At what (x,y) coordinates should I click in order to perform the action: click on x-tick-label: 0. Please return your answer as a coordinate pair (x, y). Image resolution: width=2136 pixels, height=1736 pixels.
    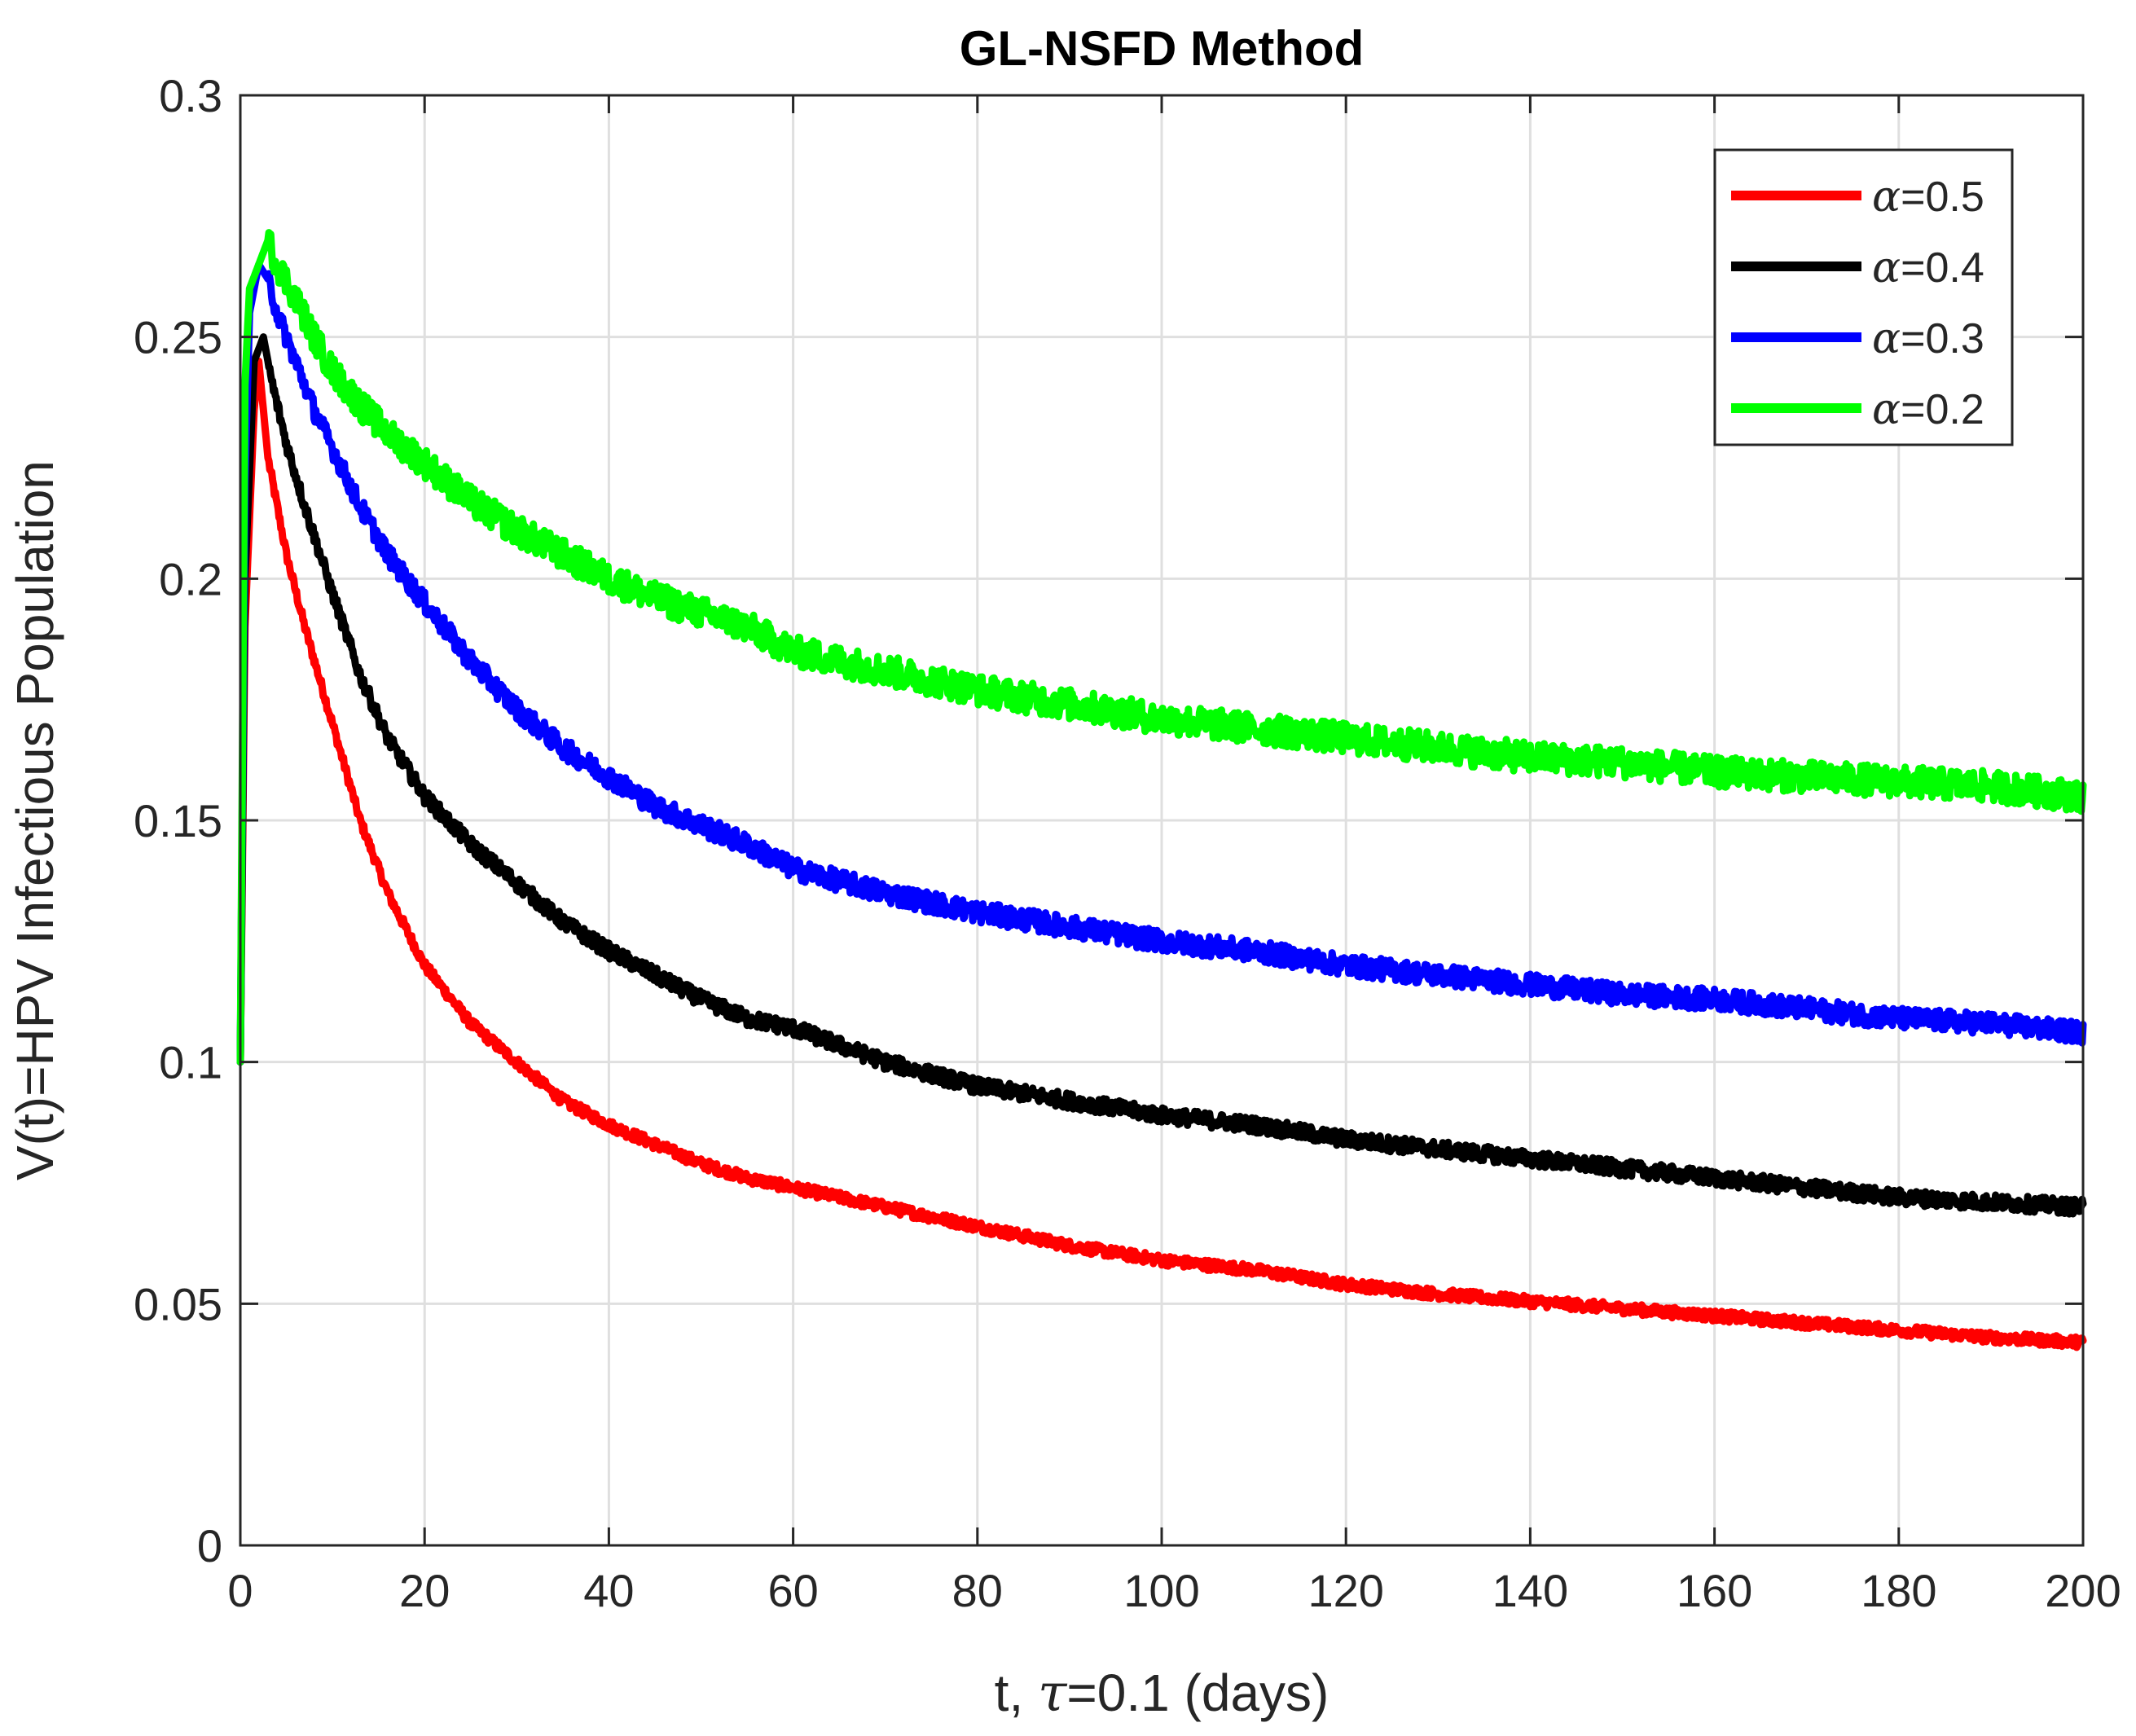
    Looking at the image, I should click on (240, 1590).